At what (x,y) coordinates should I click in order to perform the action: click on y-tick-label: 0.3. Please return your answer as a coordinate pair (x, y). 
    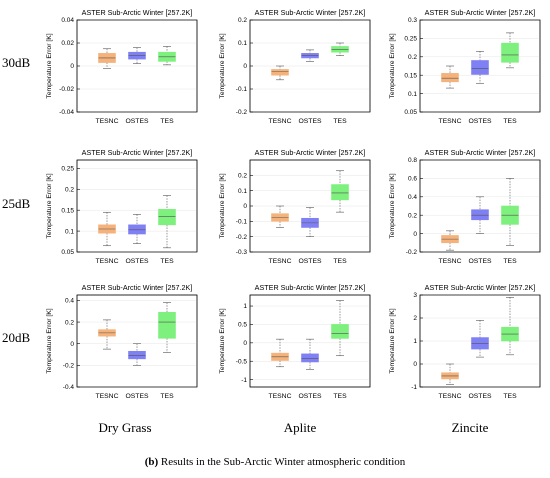
    Looking at the image, I should click on (412, 20).